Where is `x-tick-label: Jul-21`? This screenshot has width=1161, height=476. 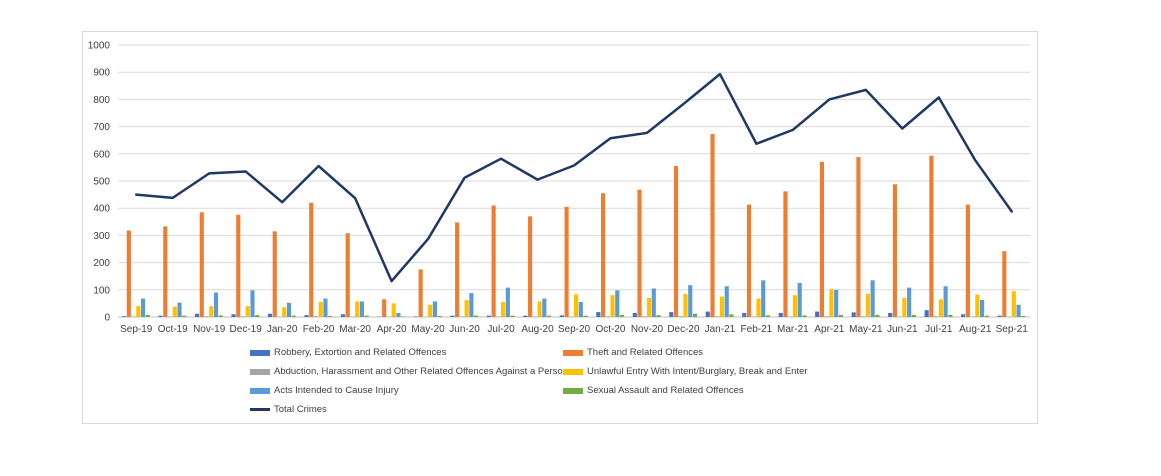
x-tick-label: Jul-21 is located at coordinates (939, 329).